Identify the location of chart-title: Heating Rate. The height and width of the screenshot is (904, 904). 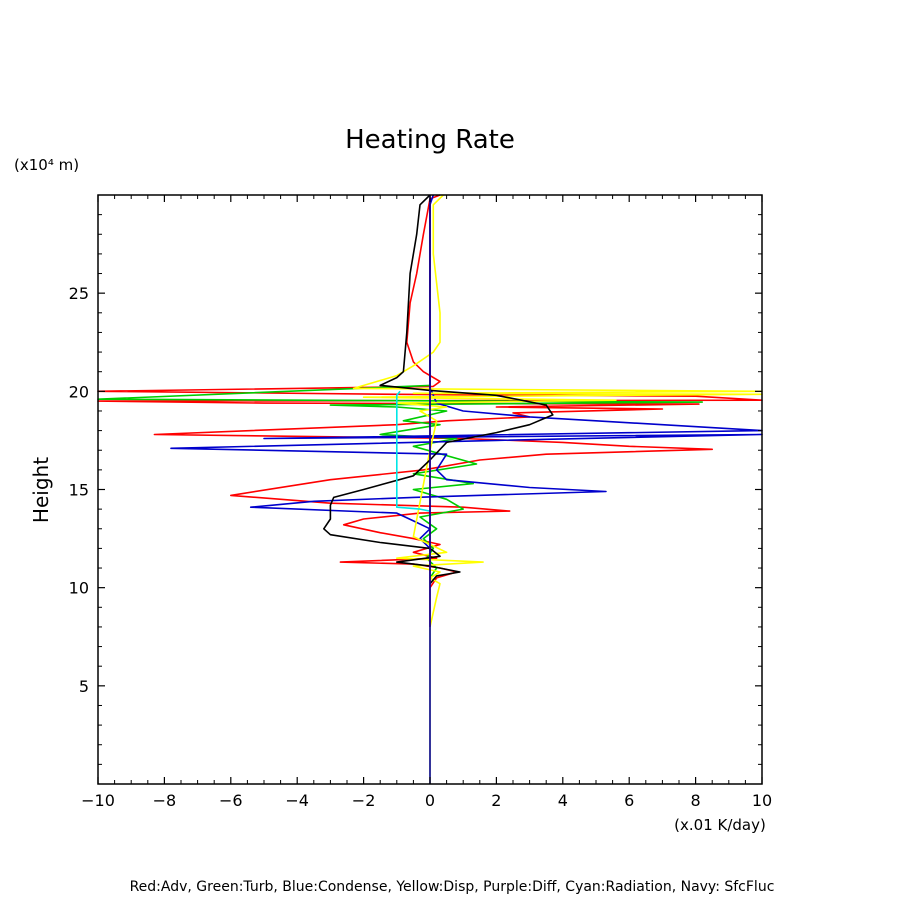
(430, 140).